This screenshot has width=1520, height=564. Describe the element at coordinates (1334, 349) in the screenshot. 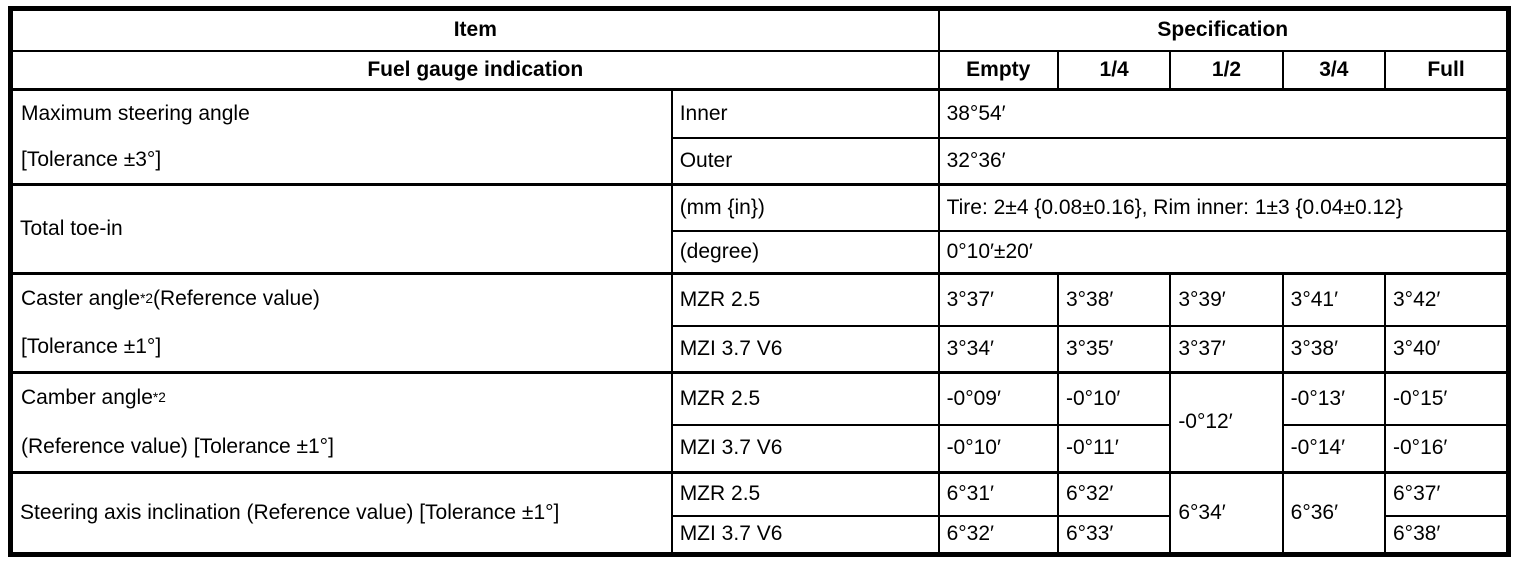

I see `caster-engine2-three-quarter: 3°38′` at that location.